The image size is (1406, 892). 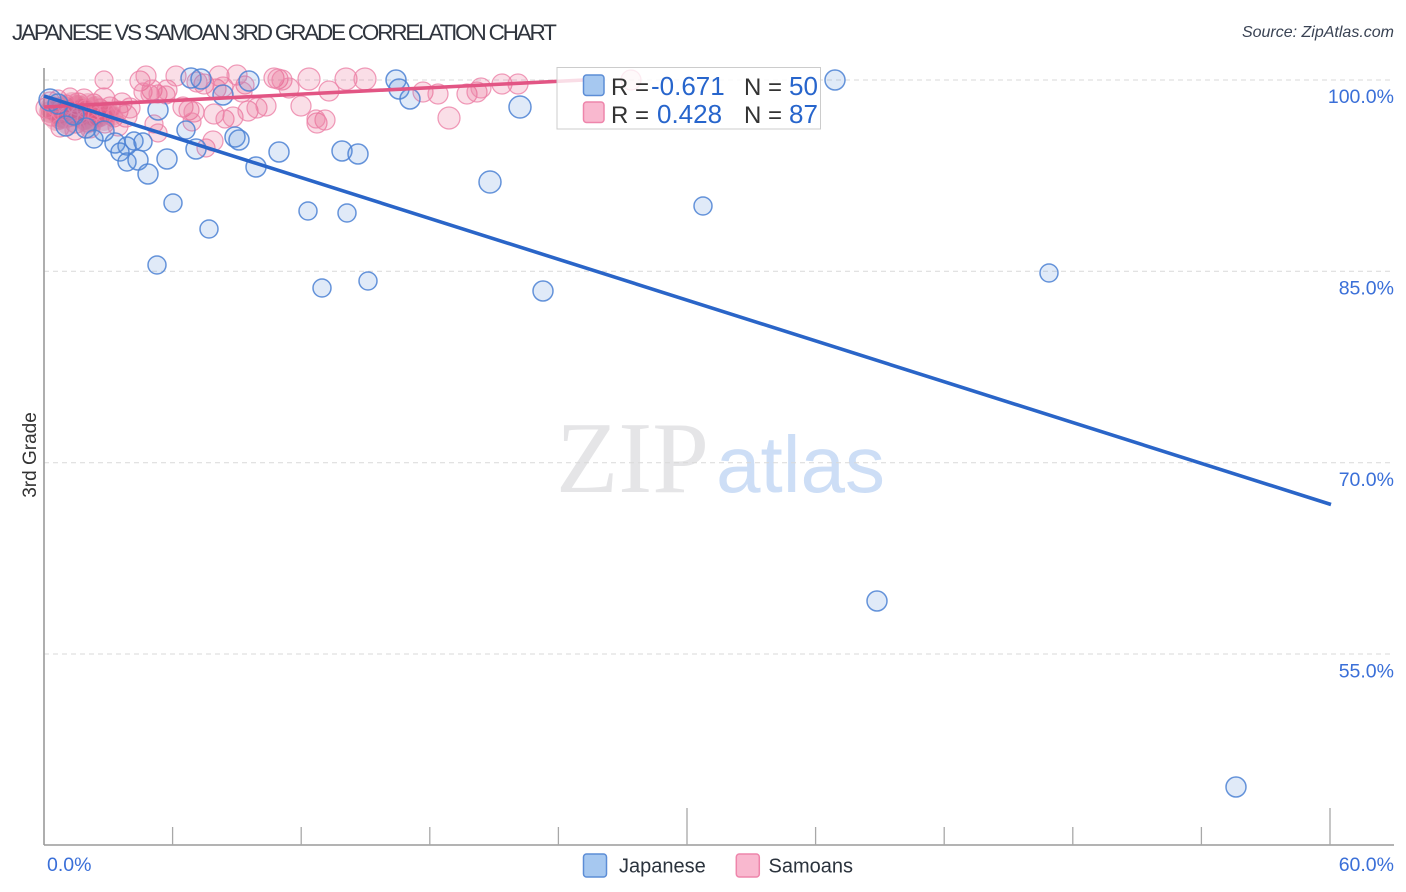 What do you see at coordinates (1366, 480) in the screenshot?
I see `svg-text: 70.0%` at bounding box center [1366, 480].